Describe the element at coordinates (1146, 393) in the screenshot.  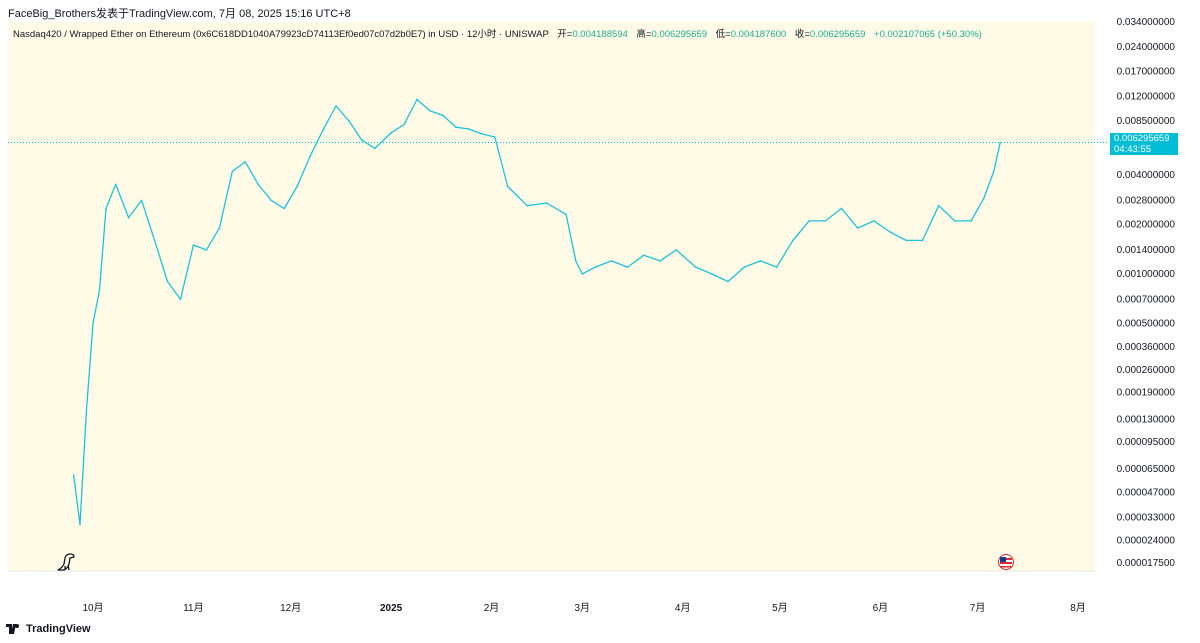
I see `y-tick-label: 0.000190000` at that location.